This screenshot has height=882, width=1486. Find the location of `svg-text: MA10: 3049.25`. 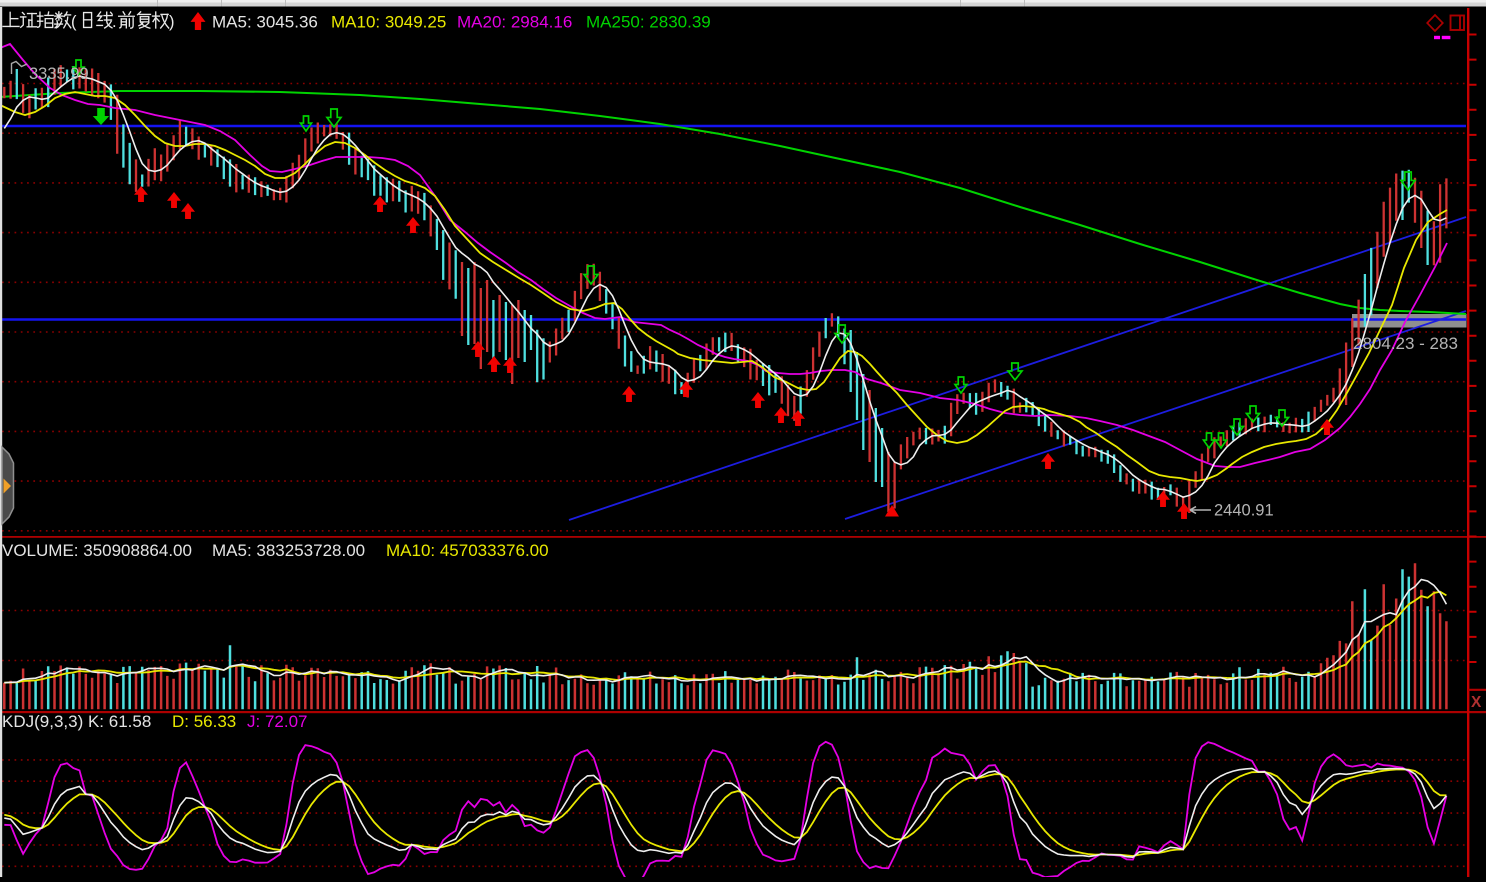

svg-text: MA10: 3049.25 is located at coordinates (388, 22).